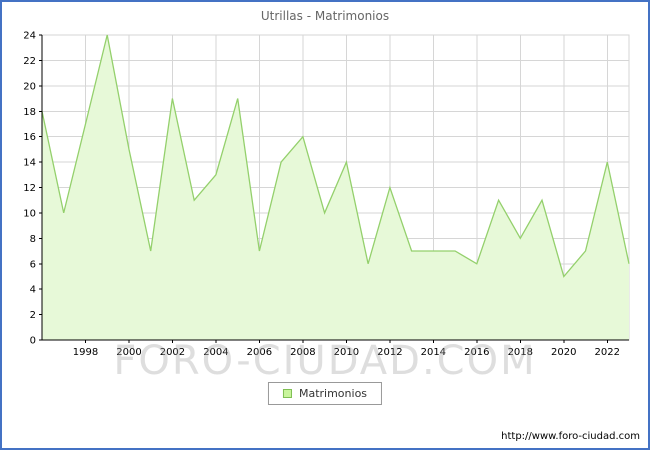 The width and height of the screenshot is (650, 450). Describe the element at coordinates (215, 352) in the screenshot. I see `x-tick-label: 2004` at that location.